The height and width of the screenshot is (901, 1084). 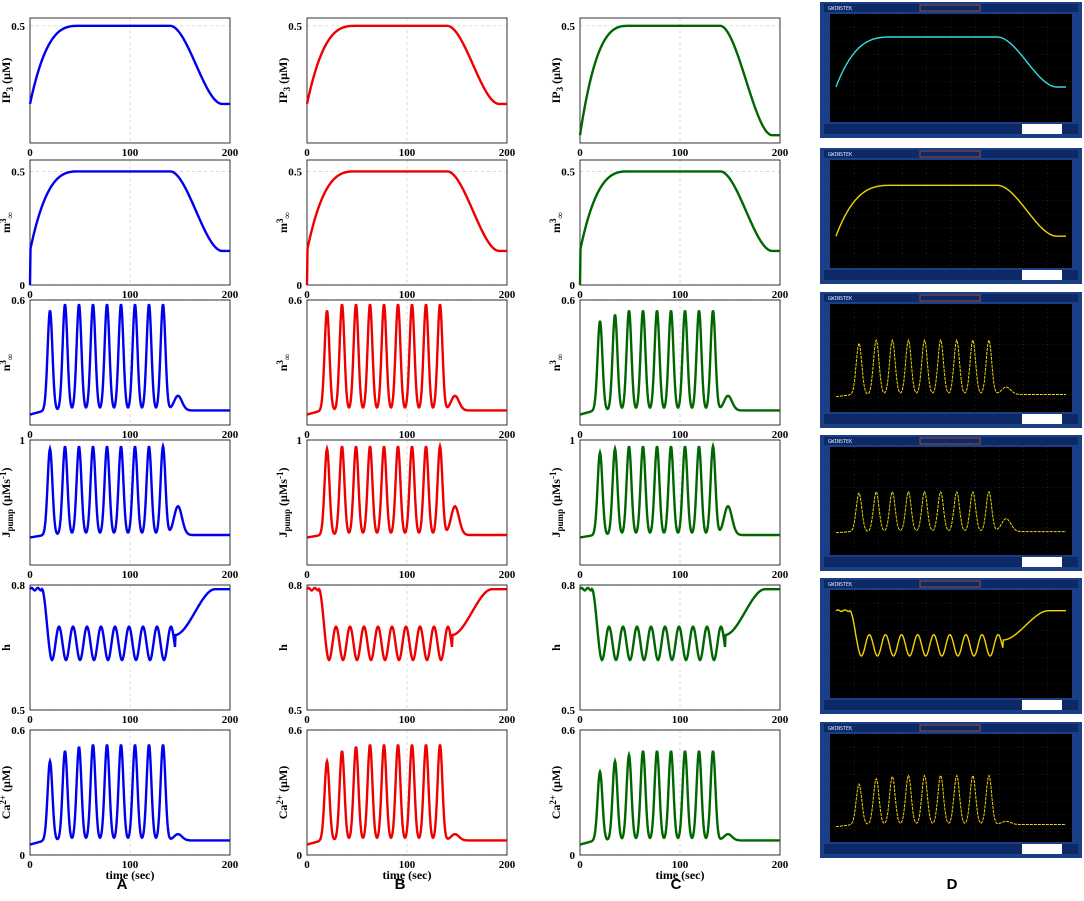 I want to click on y-axis-label-part: m, so click(x=6, y=228).